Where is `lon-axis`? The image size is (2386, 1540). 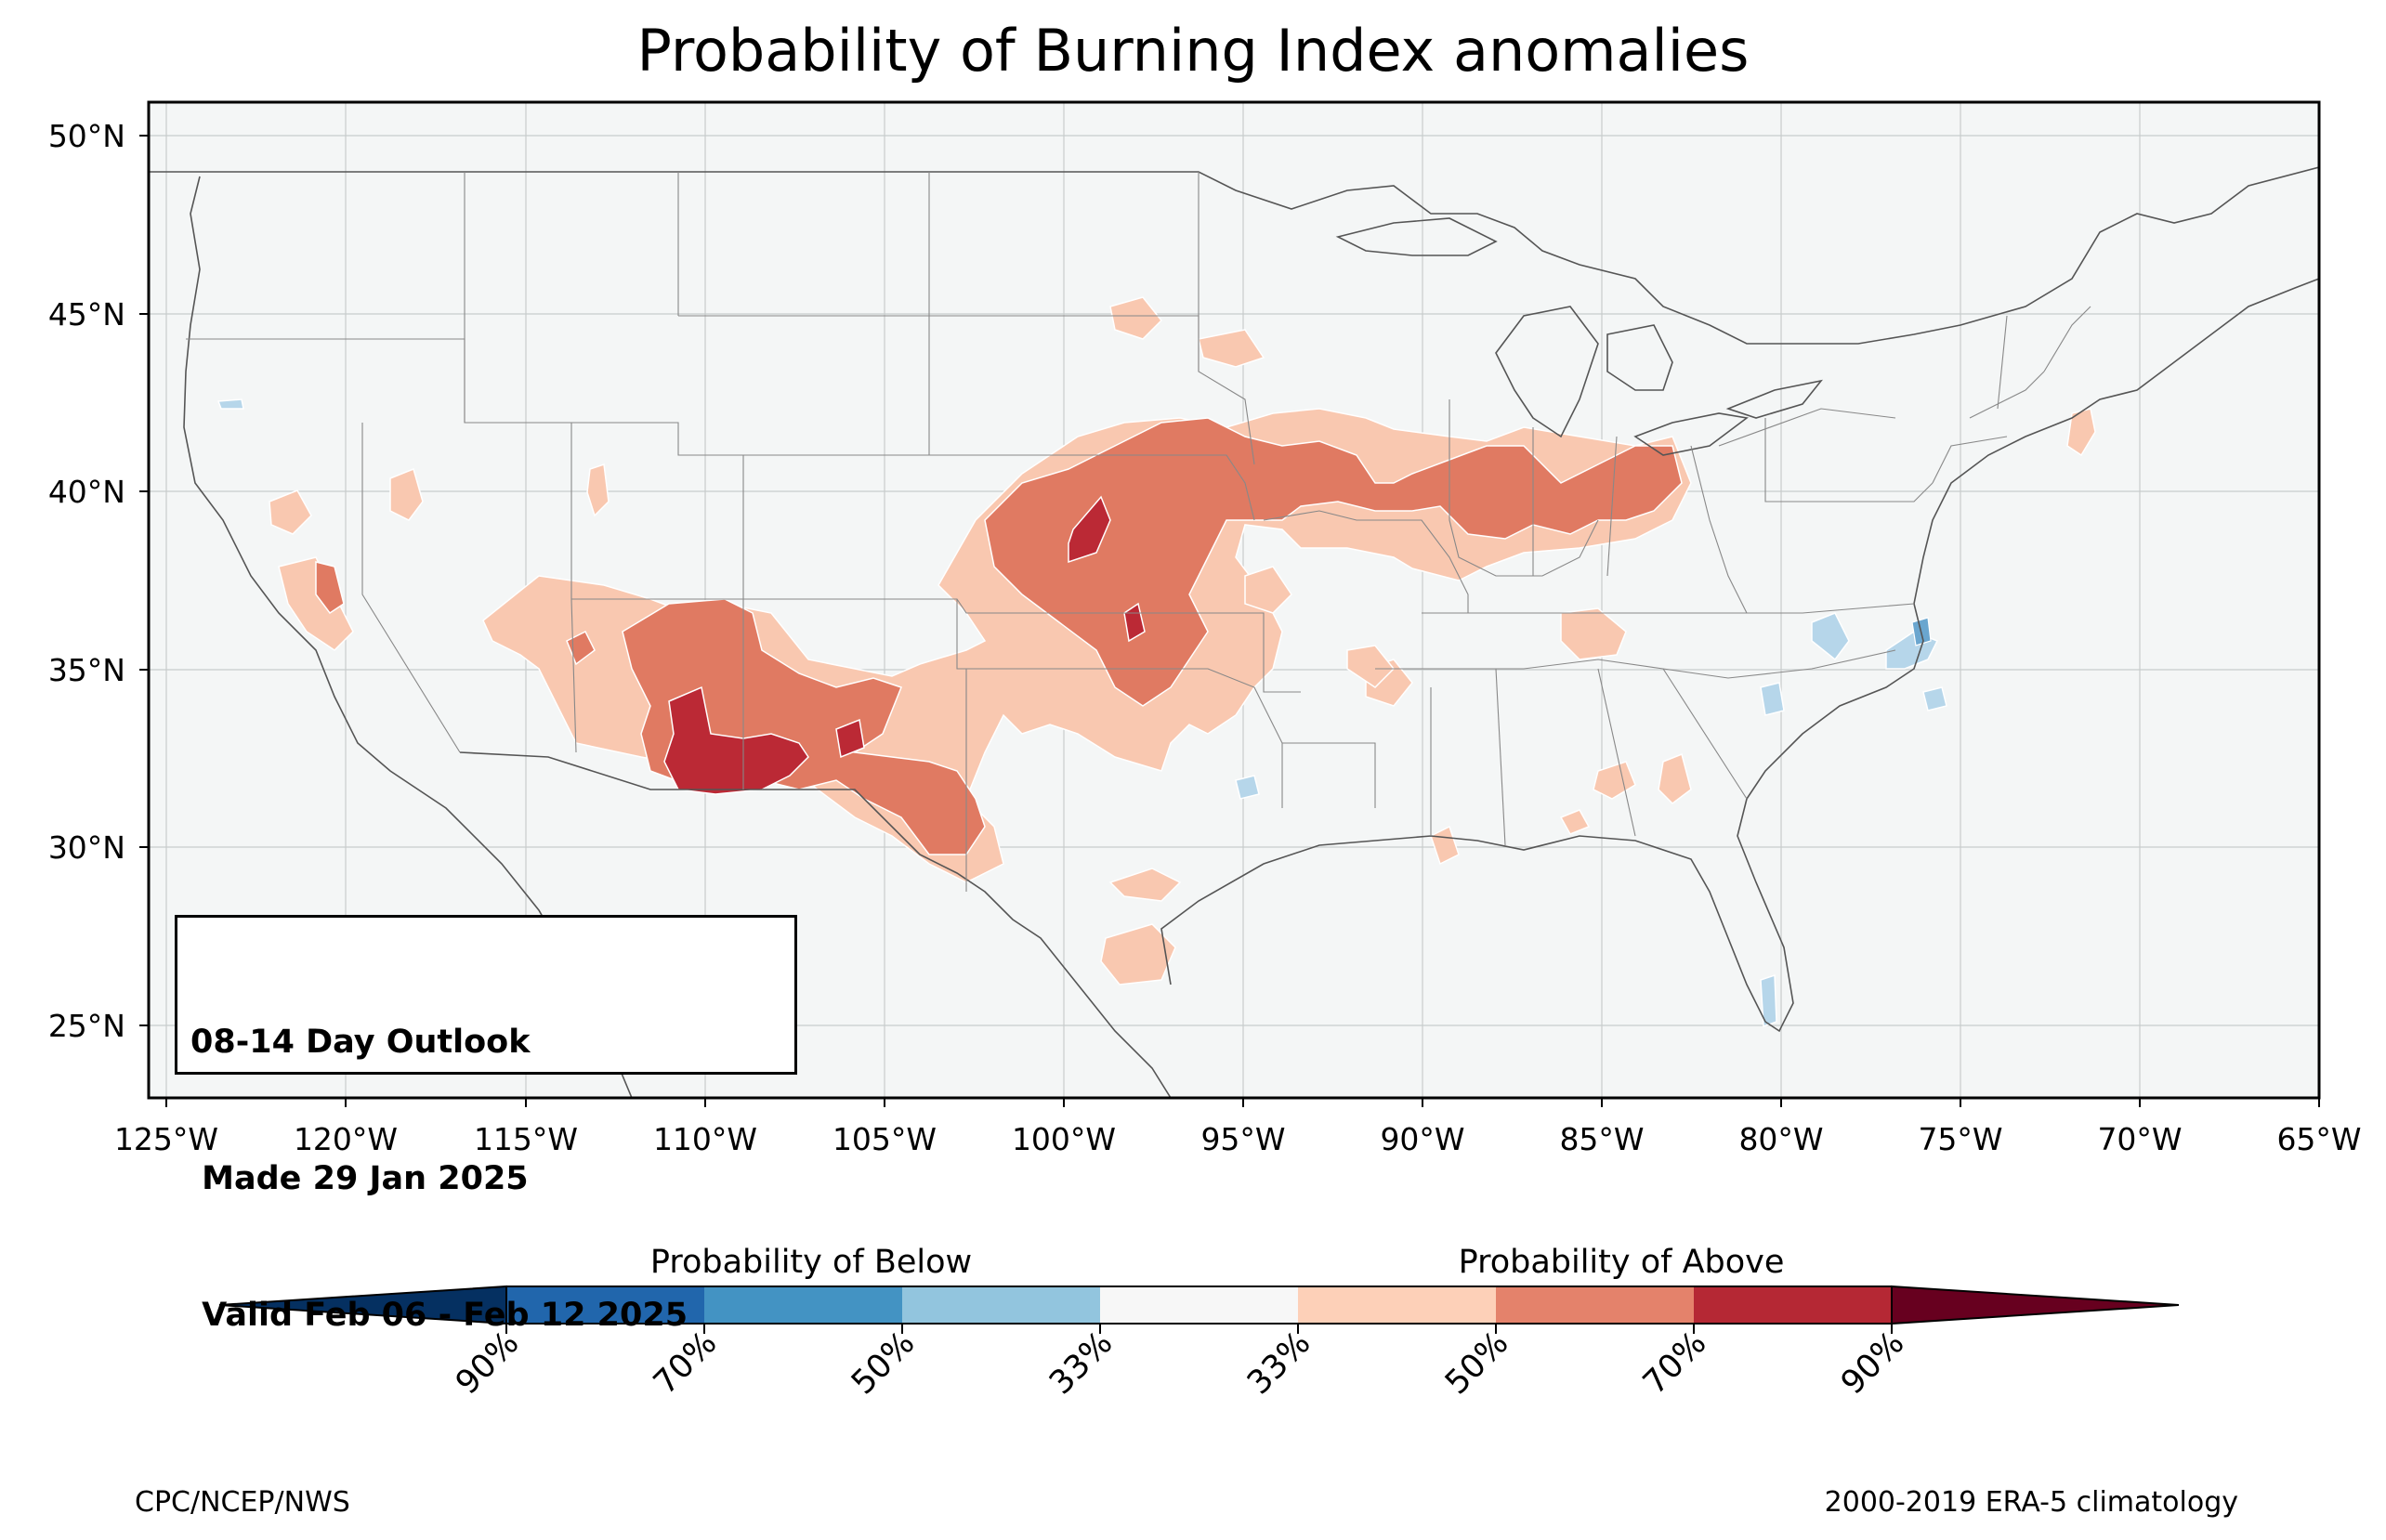
lon-axis is located at coordinates (1242, 1102).